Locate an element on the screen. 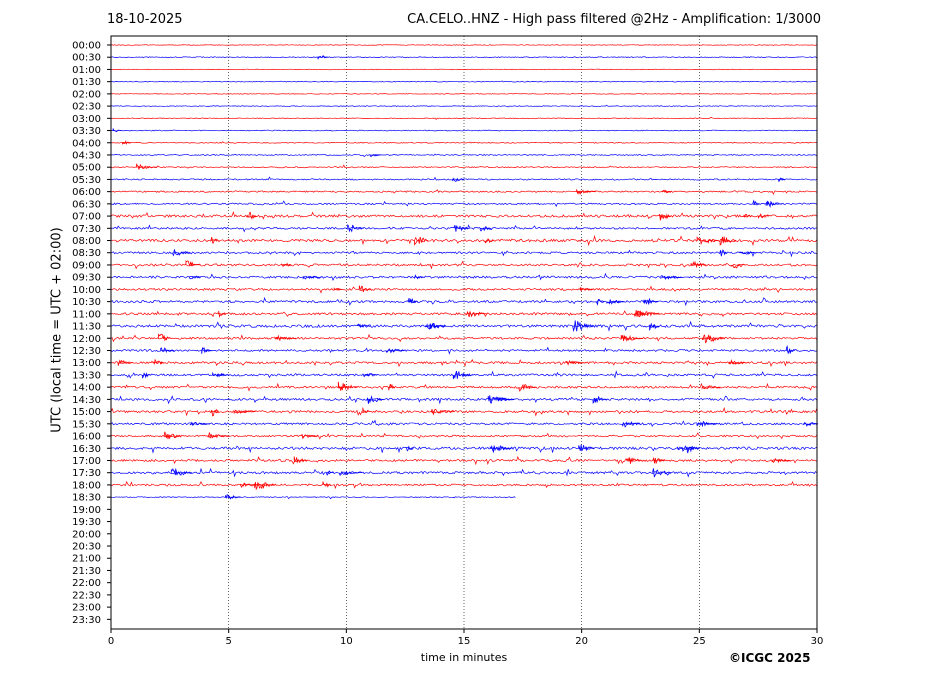 This screenshot has height=696, width=927. y-tick-label: 09:30 is located at coordinates (86, 278).